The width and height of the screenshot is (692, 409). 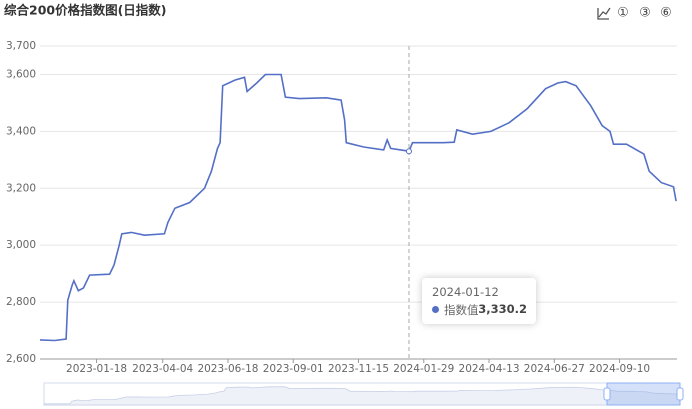 What do you see at coordinates (423, 369) in the screenshot?
I see `x-tick-label: 2024-01-29` at bounding box center [423, 369].